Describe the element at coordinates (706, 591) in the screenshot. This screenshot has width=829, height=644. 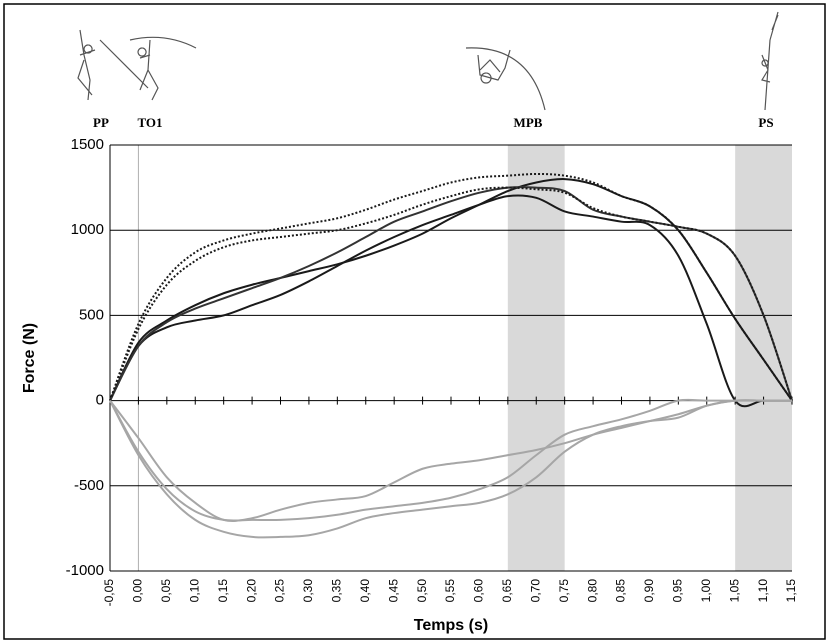
I see `x-tick-label: 1,00` at that location.